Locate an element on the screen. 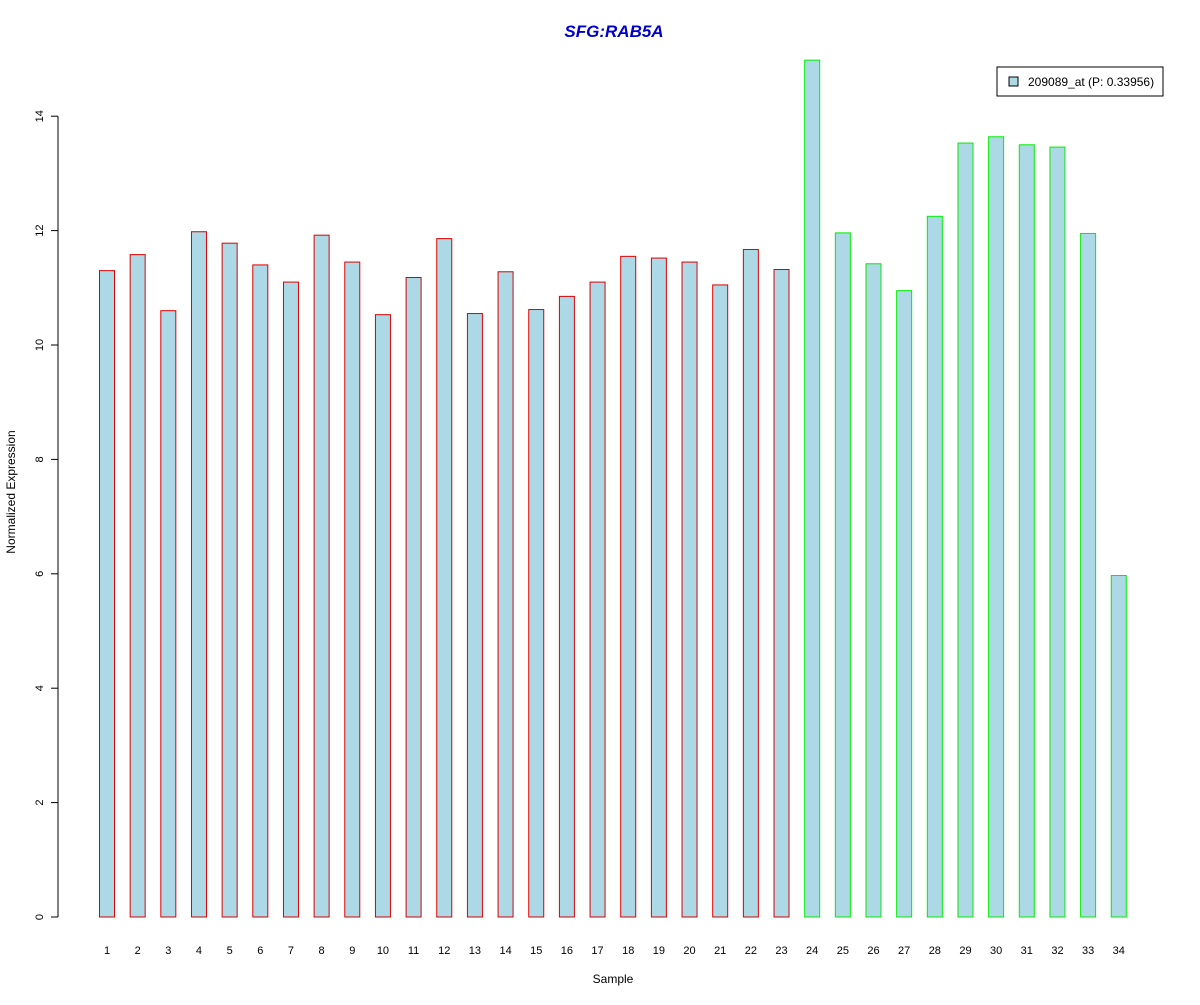  x-tick-label: 20 is located at coordinates (689, 951).